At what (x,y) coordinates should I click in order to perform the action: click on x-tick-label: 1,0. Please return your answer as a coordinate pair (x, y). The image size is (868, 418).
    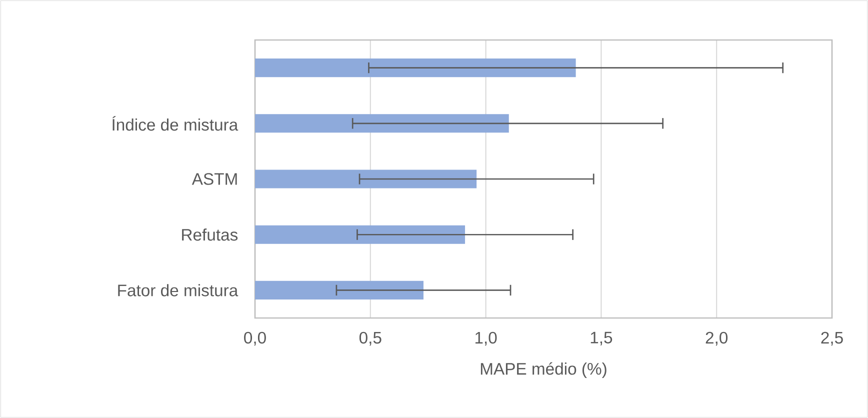
    Looking at the image, I should click on (486, 339).